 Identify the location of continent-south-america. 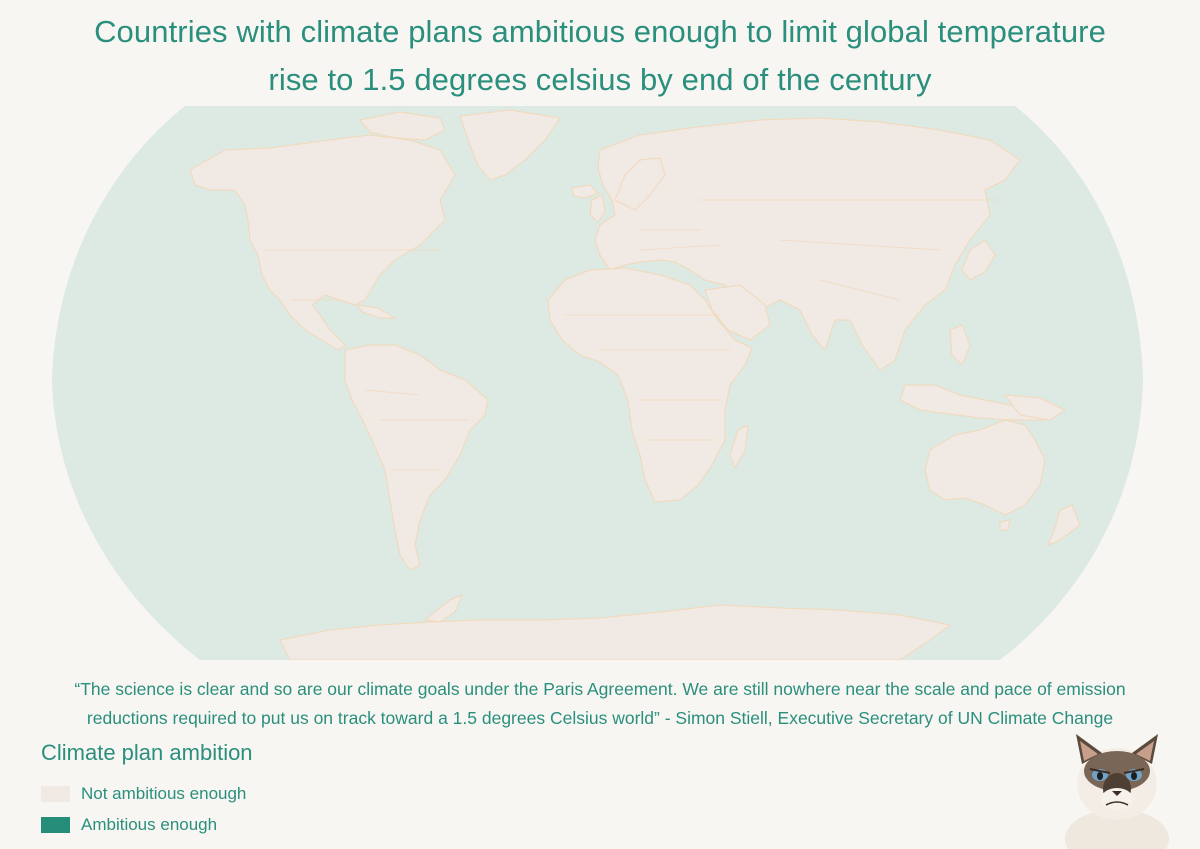
(416, 457).